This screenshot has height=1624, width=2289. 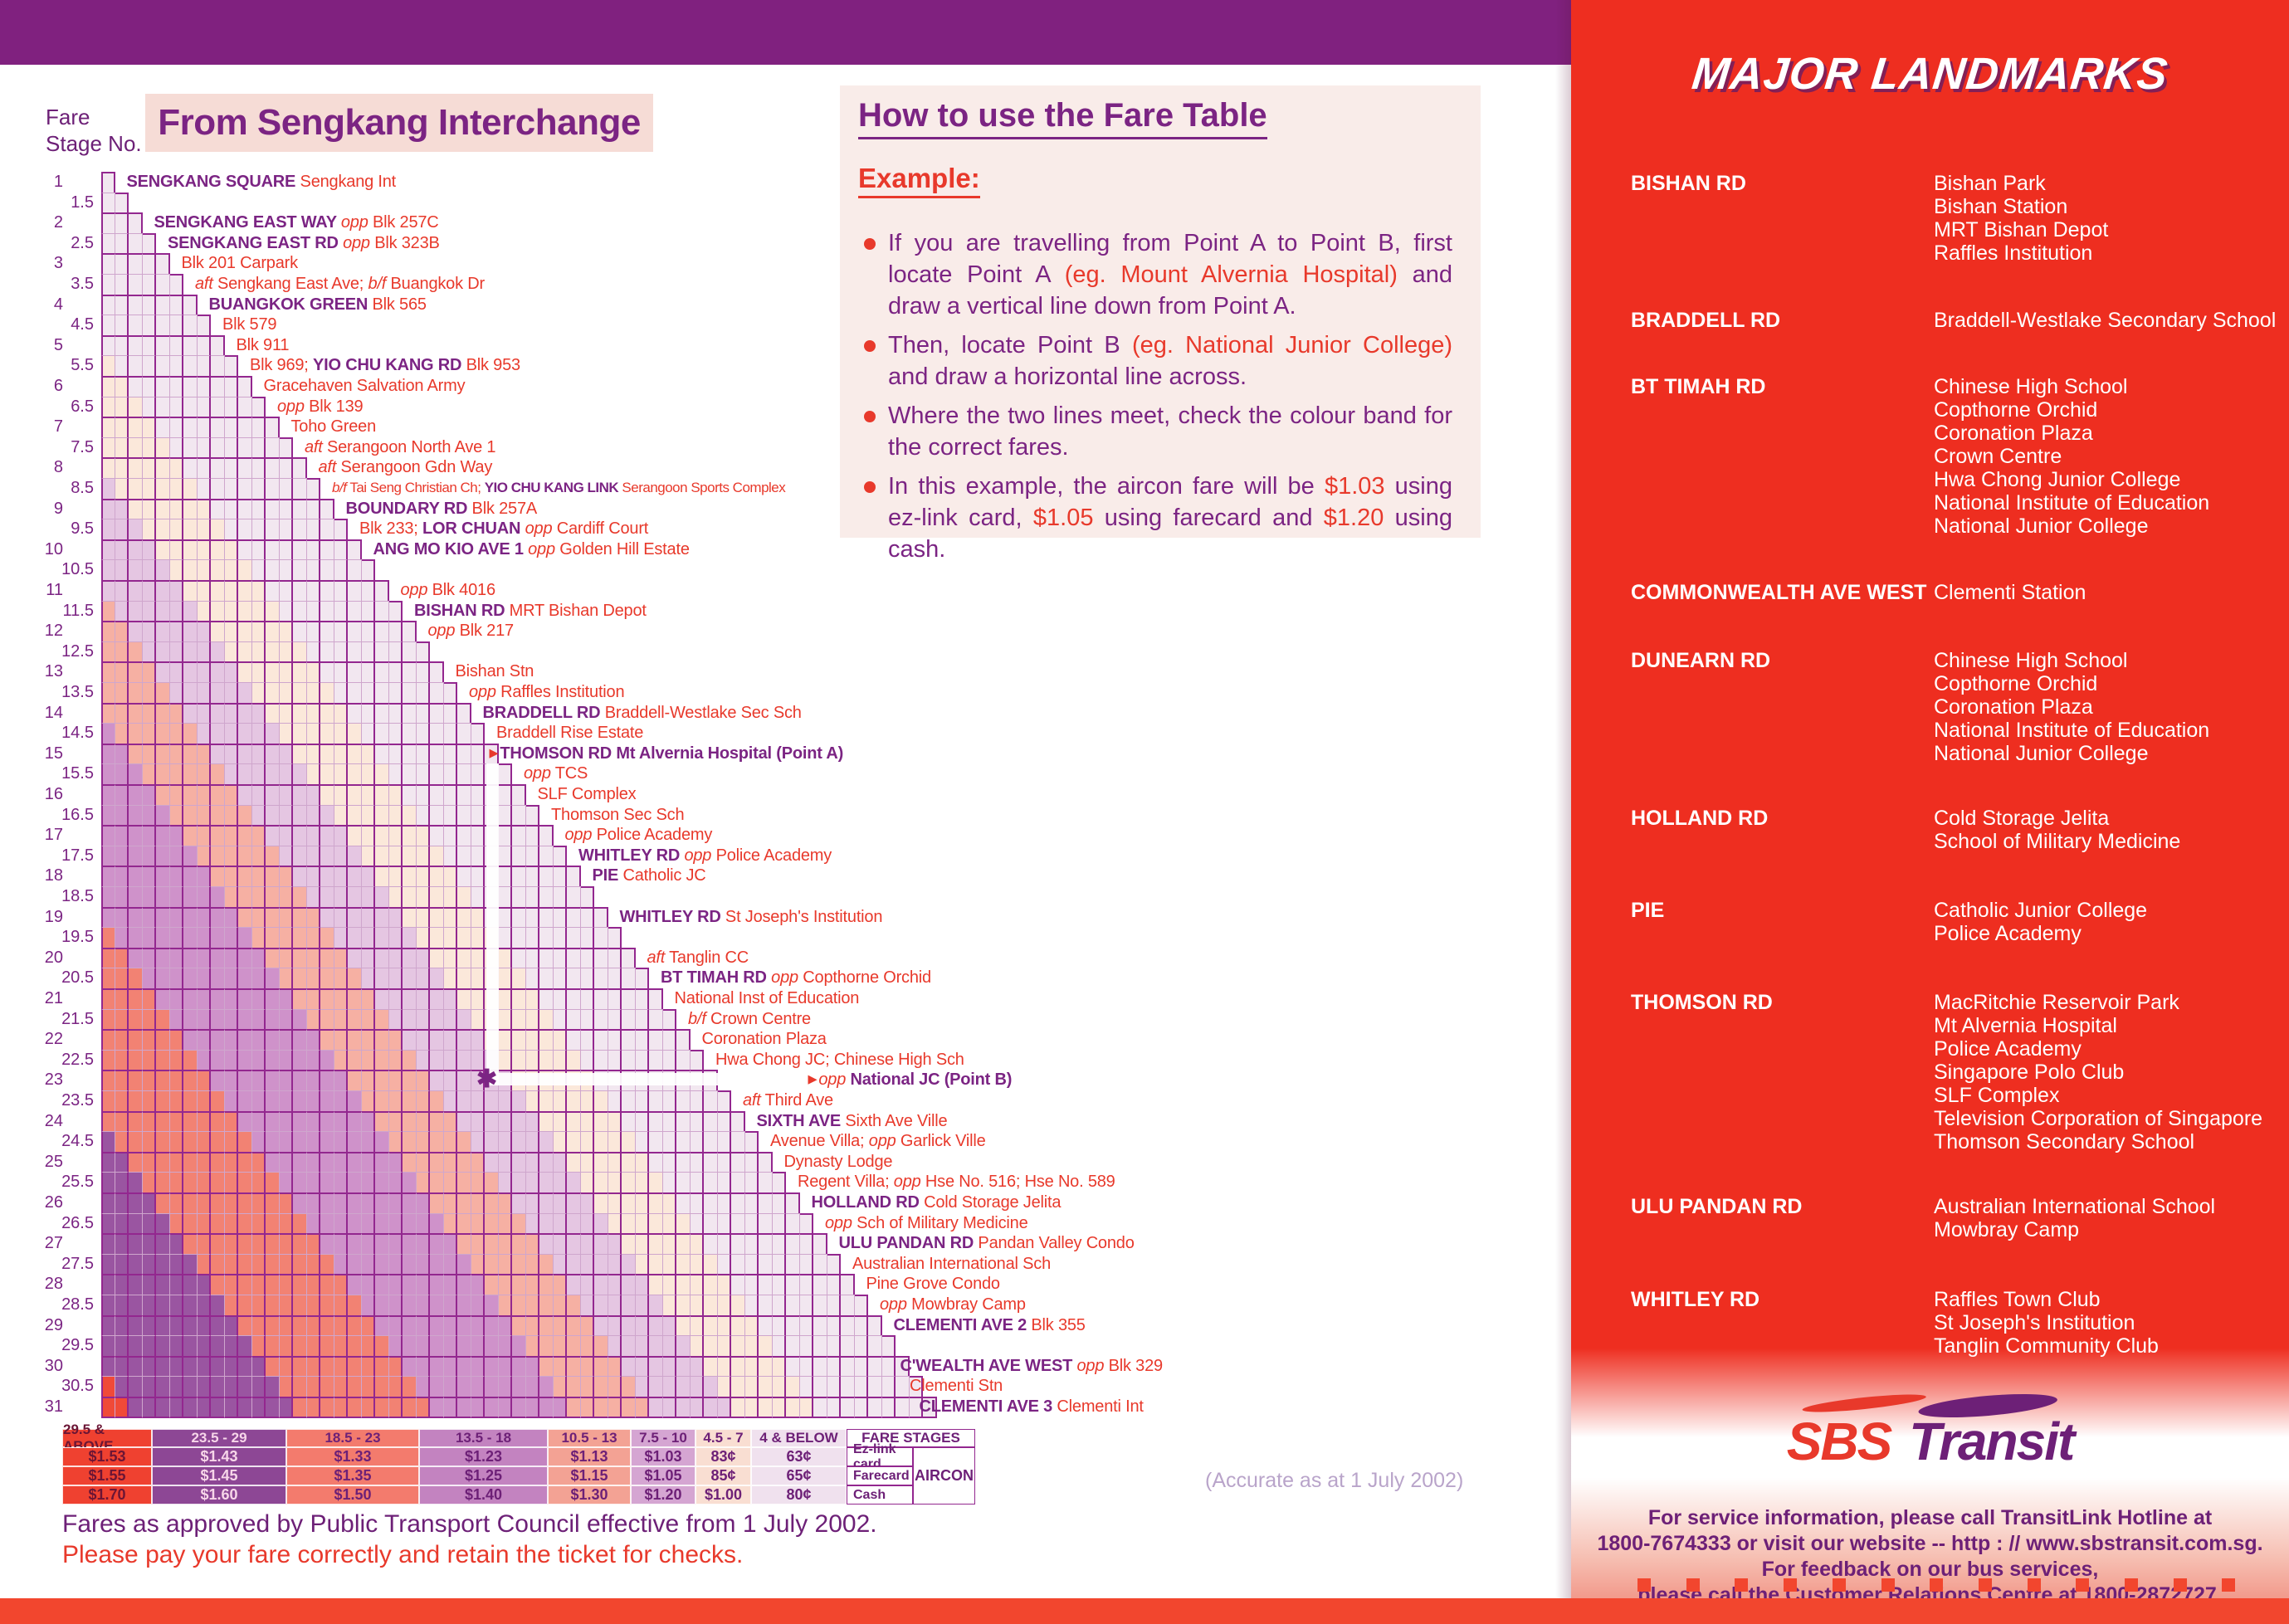 What do you see at coordinates (966, 1304) in the screenshot?
I see `stop-name: Mowbray Camp` at bounding box center [966, 1304].